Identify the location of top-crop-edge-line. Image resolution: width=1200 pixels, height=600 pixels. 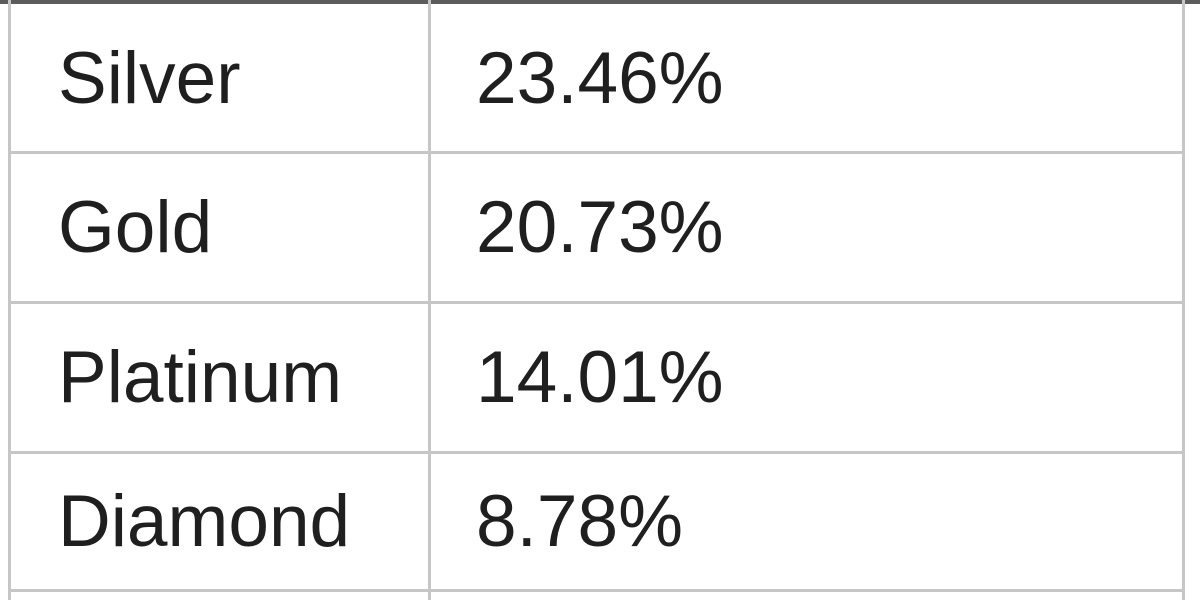
(600, 2).